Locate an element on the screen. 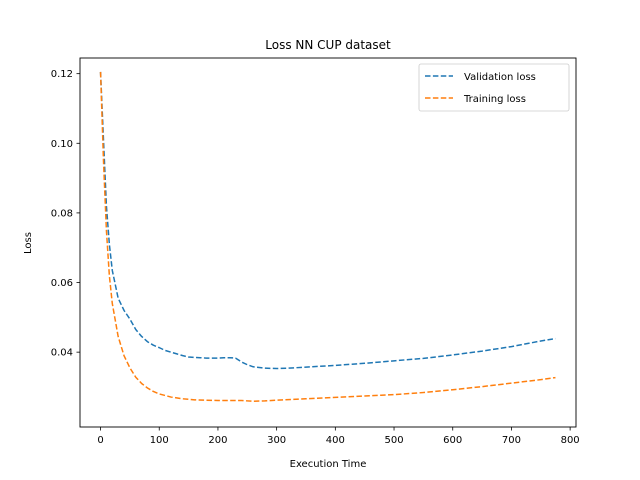  x-tick-label-100: 100 is located at coordinates (159, 440).